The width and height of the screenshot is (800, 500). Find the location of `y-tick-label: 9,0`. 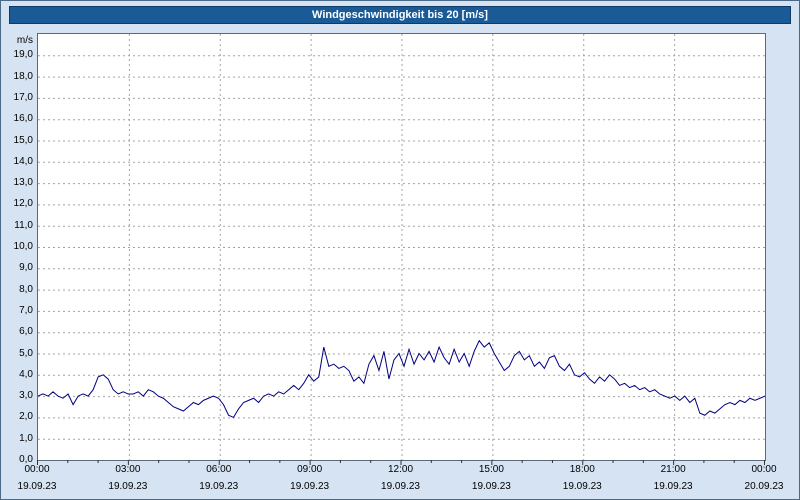

y-tick-label: 9,0 is located at coordinates (26, 268).